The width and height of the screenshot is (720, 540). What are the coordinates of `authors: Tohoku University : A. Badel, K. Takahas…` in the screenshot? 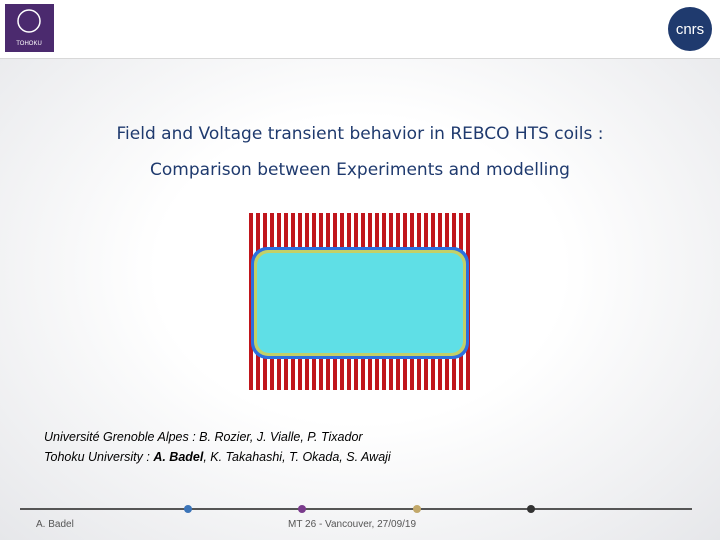 It's located at (217, 457).